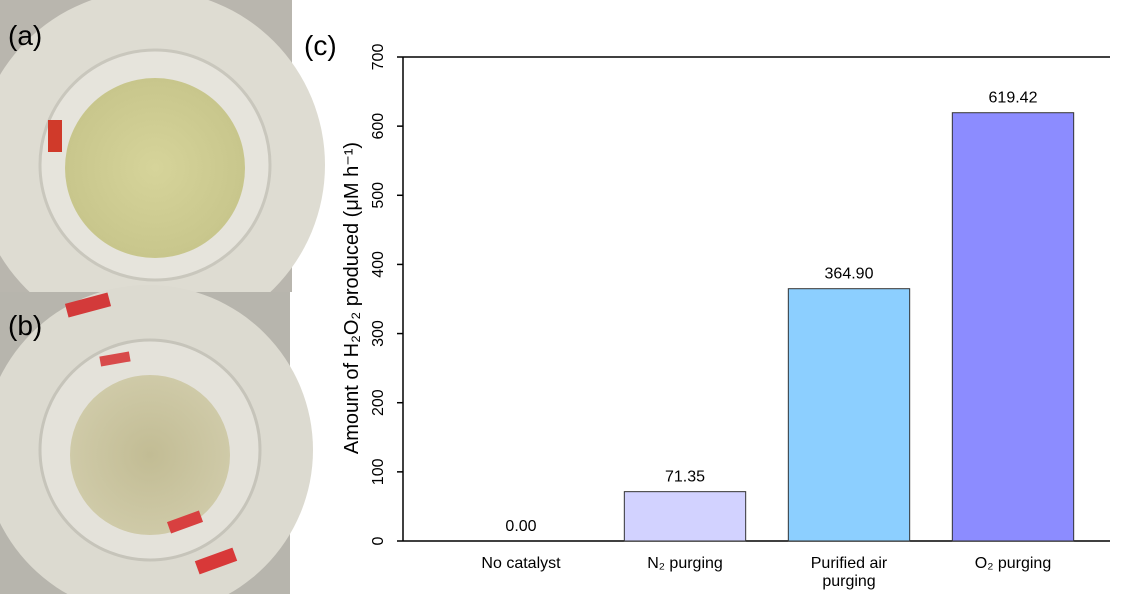  Describe the element at coordinates (378, 264) in the screenshot. I see `y-tick-label: 400` at that location.